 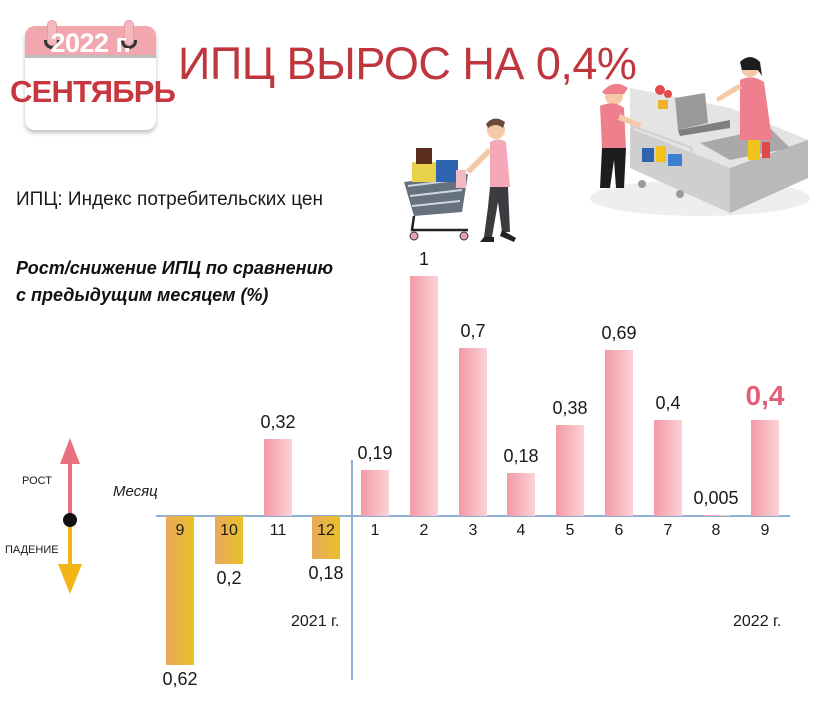 What do you see at coordinates (757, 621) in the screenshot?
I see `year-label-2022: 2022 г.` at bounding box center [757, 621].